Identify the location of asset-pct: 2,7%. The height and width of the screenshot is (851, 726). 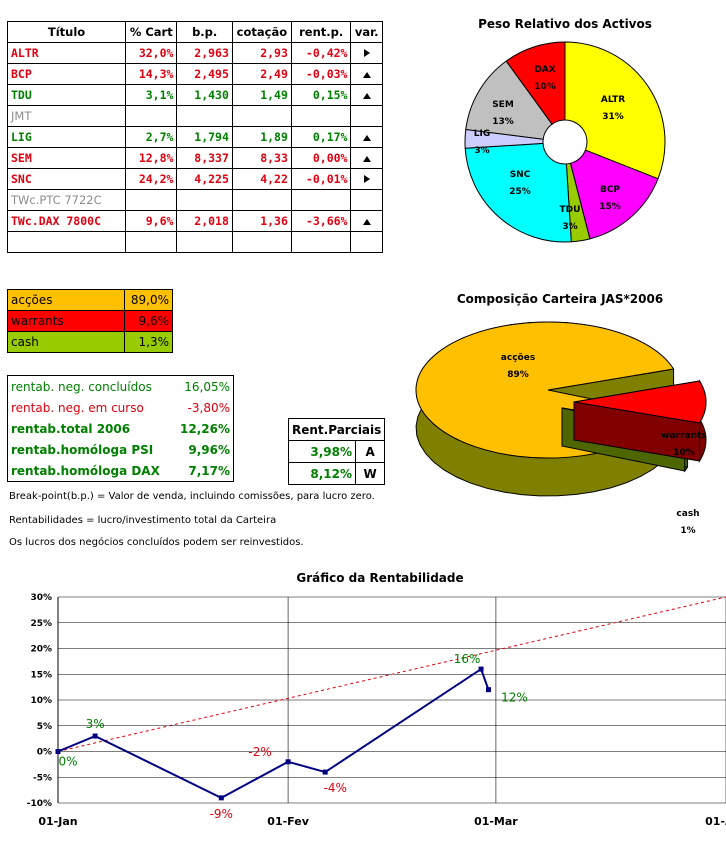
(151, 137).